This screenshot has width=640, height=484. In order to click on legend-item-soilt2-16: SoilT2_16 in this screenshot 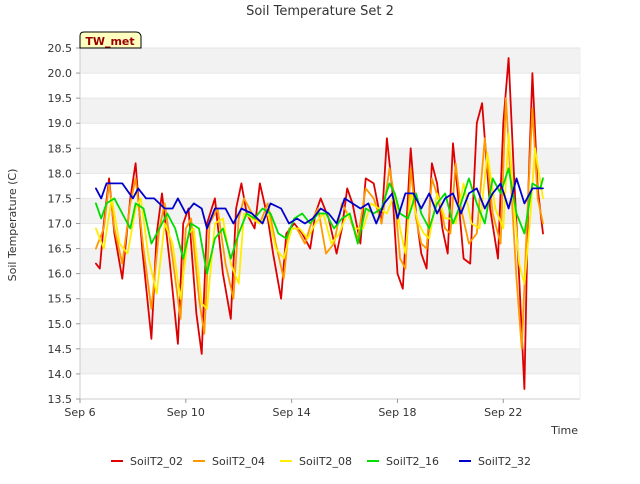, I will do `click(403, 461)`.